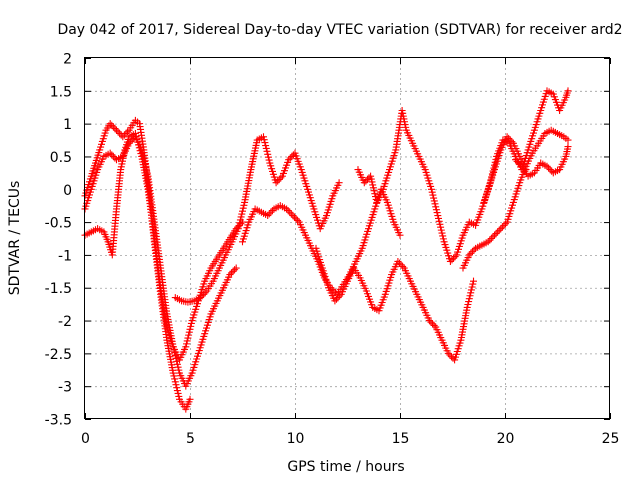 This screenshot has height=480, width=640. What do you see at coordinates (67, 191) in the screenshot?
I see `y-tick-label: 0` at bounding box center [67, 191].